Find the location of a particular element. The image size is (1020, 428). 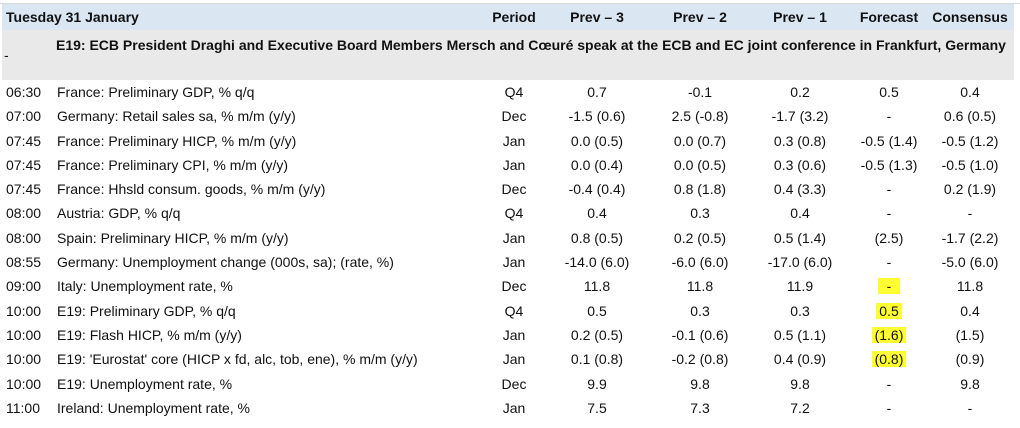

prev1-cell: 0.5 (1.4) is located at coordinates (800, 237).